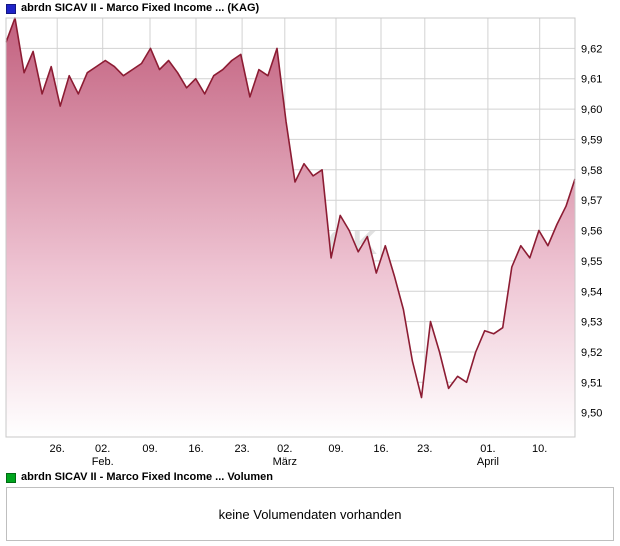  I want to click on svg-text: 9,52, so click(591, 353).